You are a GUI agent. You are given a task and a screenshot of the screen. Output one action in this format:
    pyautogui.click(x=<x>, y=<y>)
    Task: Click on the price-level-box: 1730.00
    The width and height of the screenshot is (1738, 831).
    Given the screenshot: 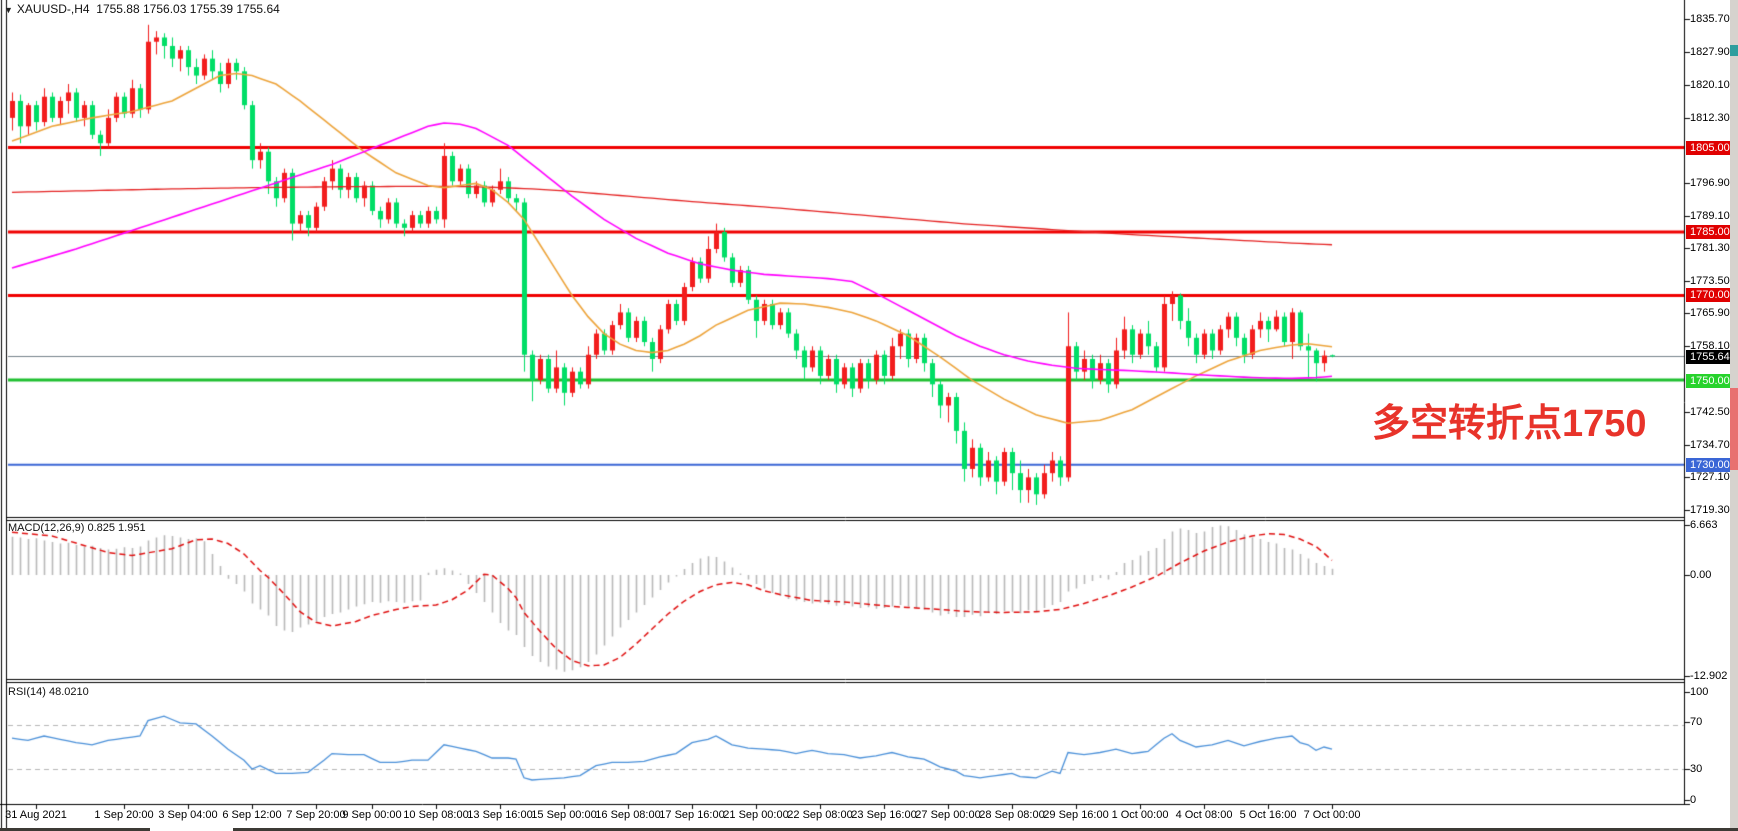 What is the action you would take?
    pyautogui.click(x=1710, y=465)
    